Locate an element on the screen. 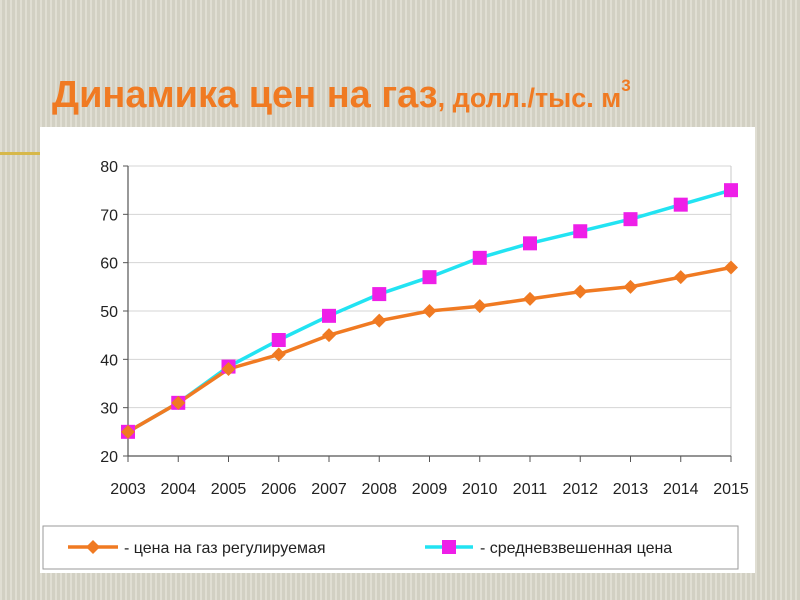  series-2-point-2015 is located at coordinates (731, 190).